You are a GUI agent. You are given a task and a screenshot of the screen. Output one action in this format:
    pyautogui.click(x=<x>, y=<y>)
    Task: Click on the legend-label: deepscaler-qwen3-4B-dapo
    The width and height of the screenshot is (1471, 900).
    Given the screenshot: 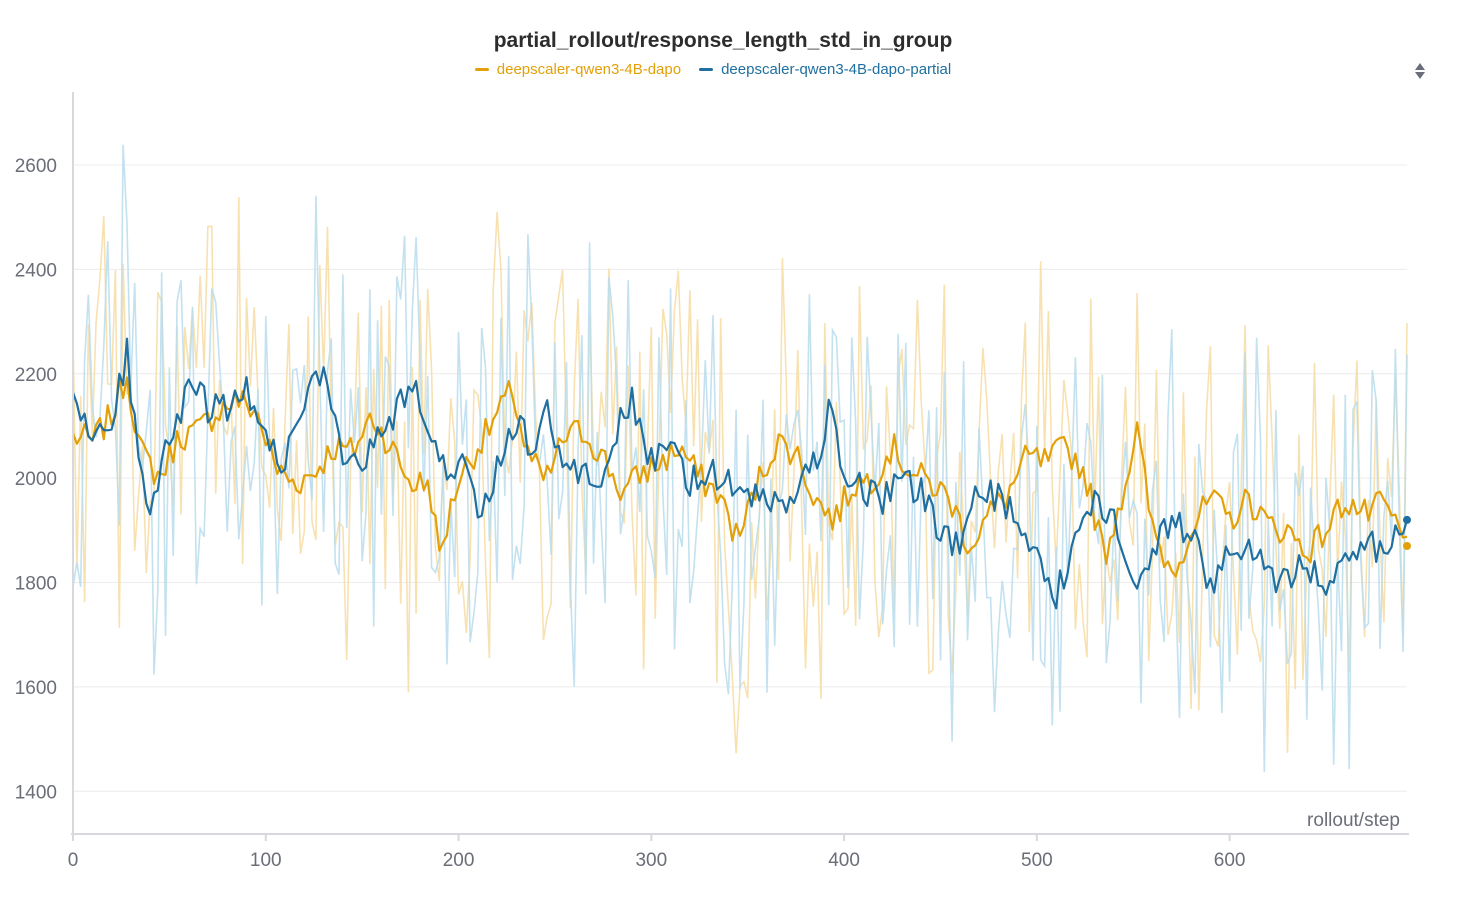 What is the action you would take?
    pyautogui.click(x=589, y=69)
    